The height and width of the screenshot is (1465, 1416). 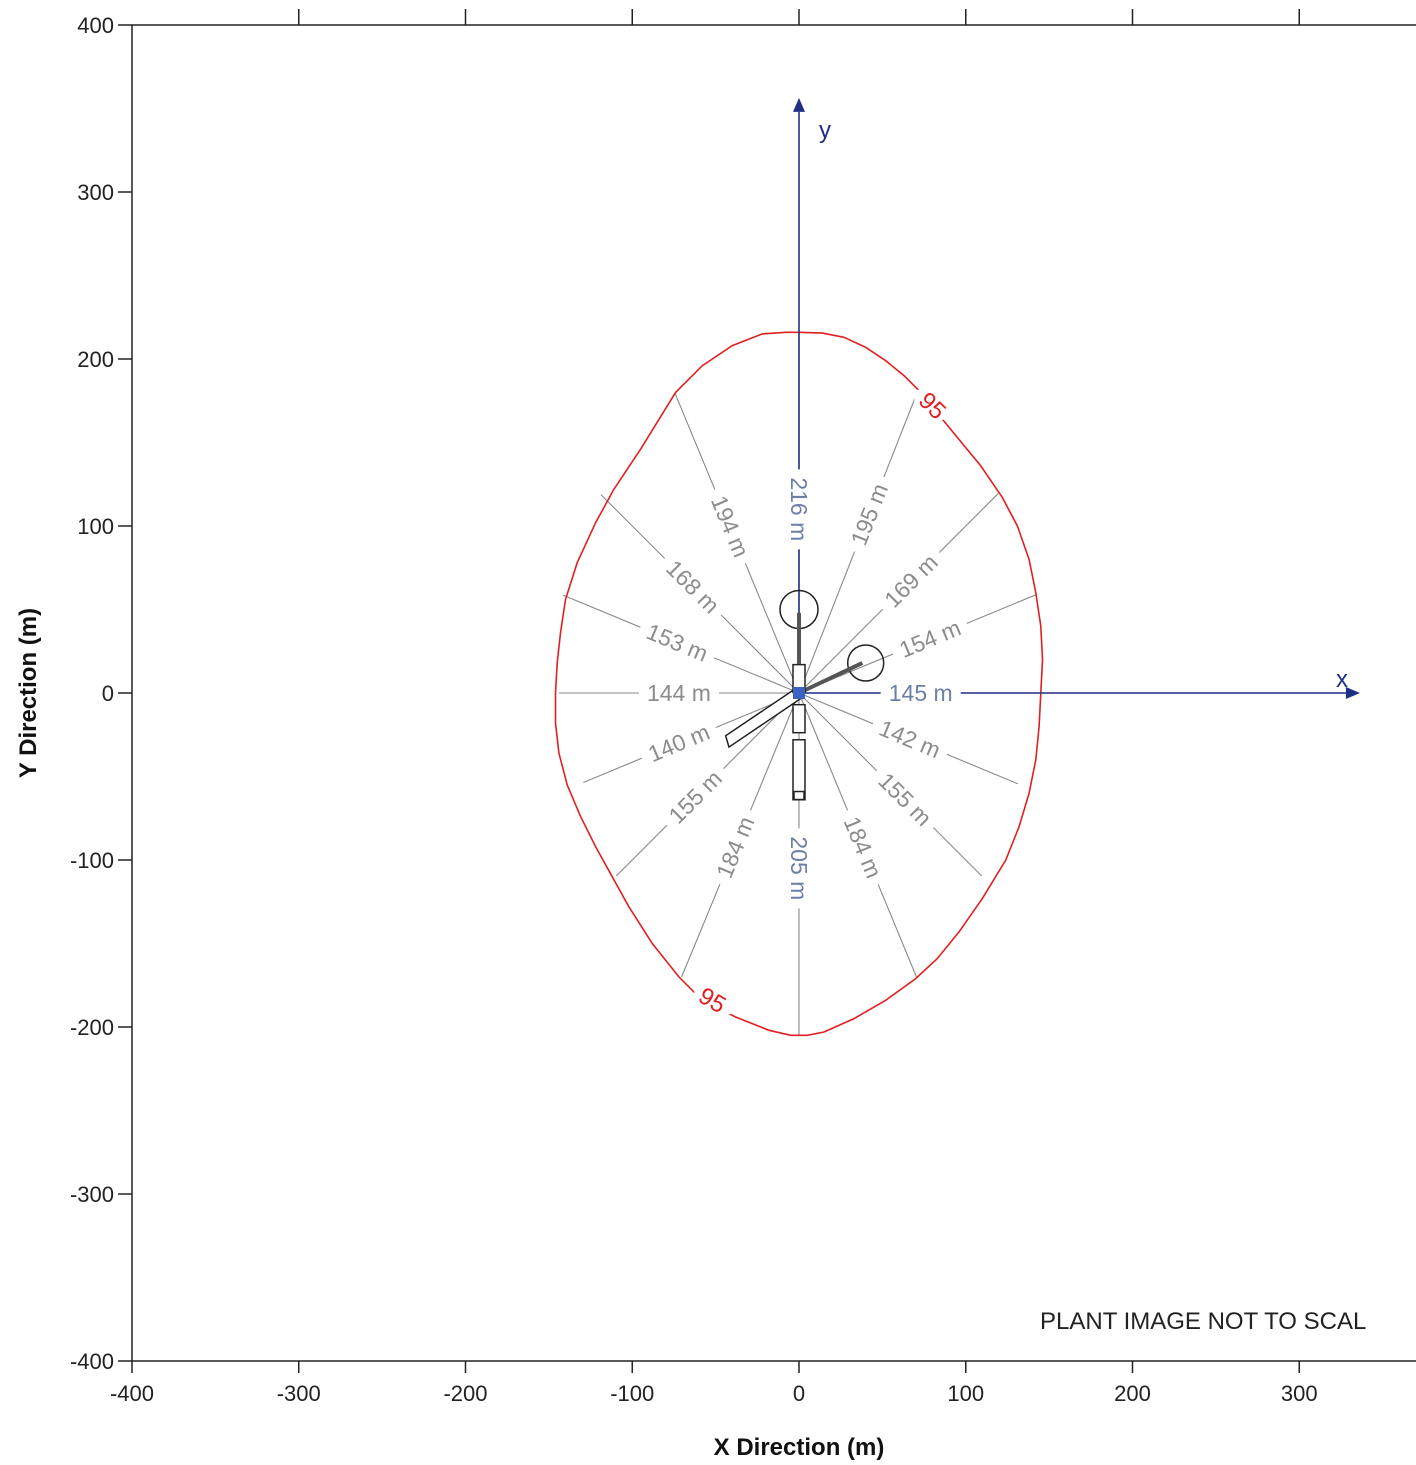 What do you see at coordinates (95, 359) in the screenshot?
I see `y-tick-label: 200` at bounding box center [95, 359].